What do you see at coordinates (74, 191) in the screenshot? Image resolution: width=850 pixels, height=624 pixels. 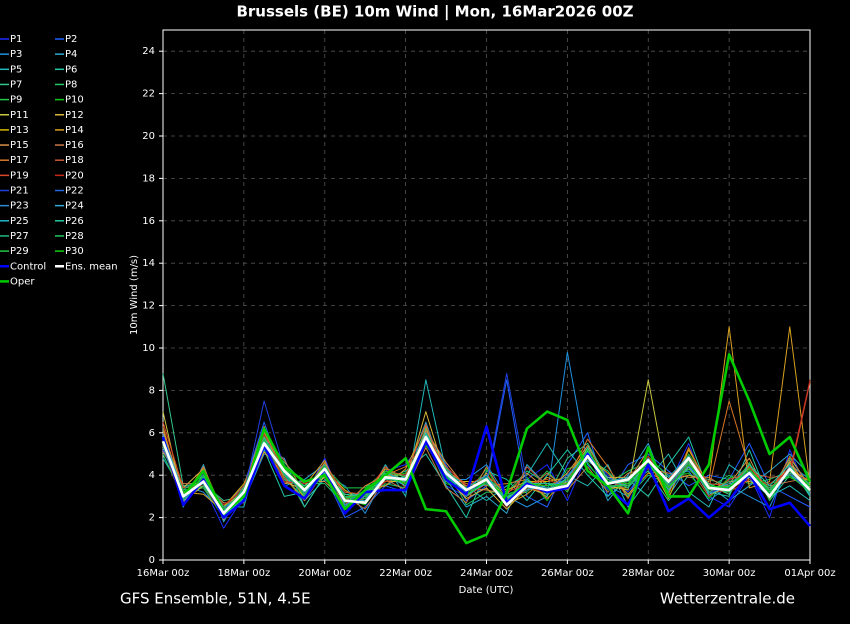 I see `legend-label: P22` at bounding box center [74, 191].